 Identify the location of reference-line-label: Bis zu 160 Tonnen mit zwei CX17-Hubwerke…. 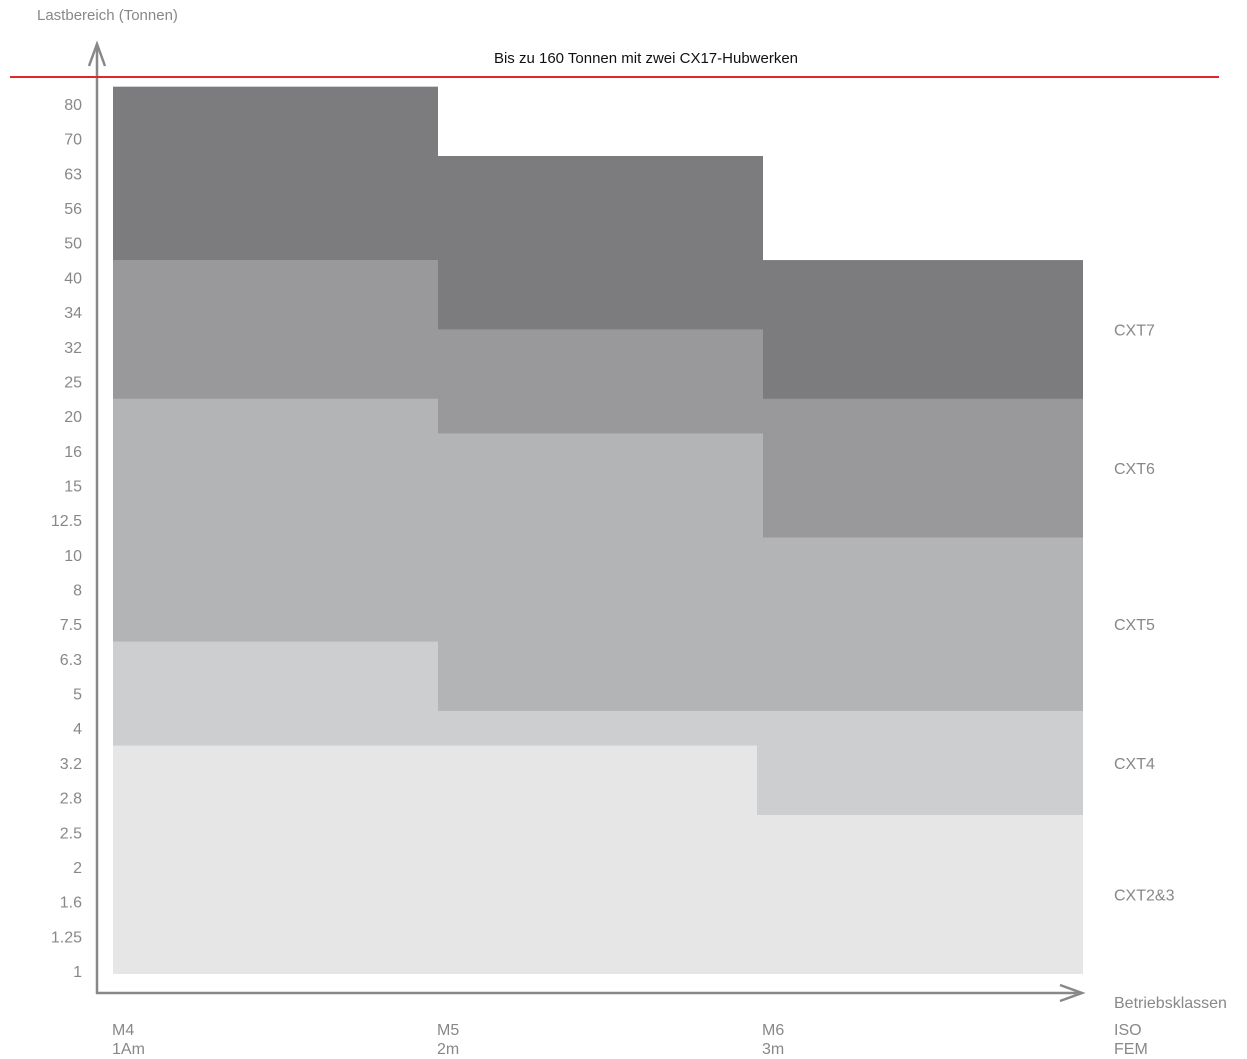
(646, 58).